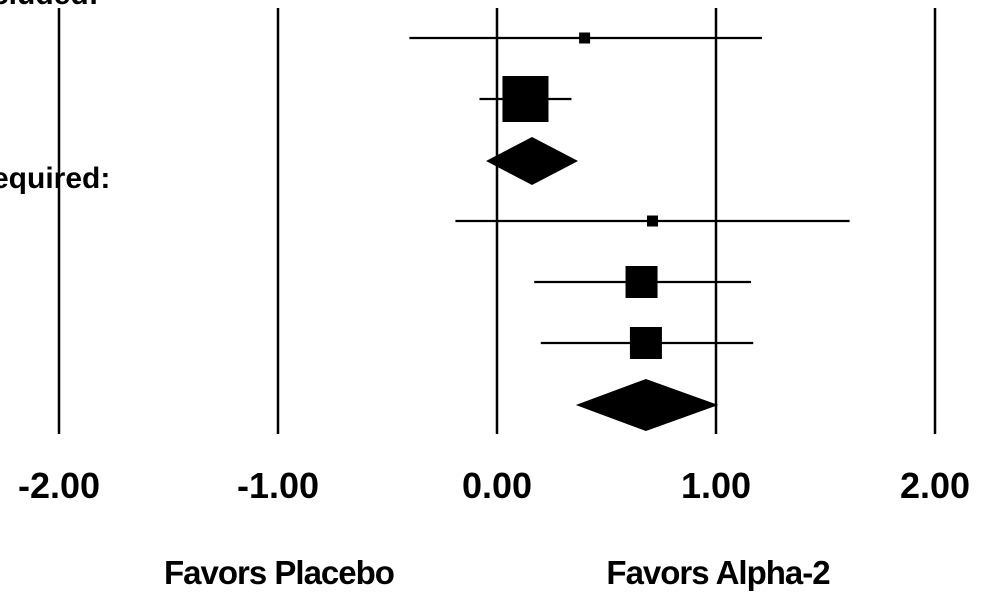 The image size is (997, 600). What do you see at coordinates (55, 178) in the screenshot?
I see `group-label-required: equired:` at bounding box center [55, 178].